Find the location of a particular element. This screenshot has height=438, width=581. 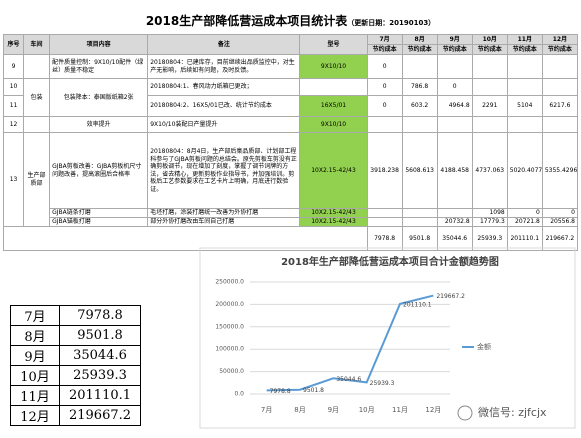

title: 2018生产部降低营运成本项目统计表 is located at coordinates (246, 21).